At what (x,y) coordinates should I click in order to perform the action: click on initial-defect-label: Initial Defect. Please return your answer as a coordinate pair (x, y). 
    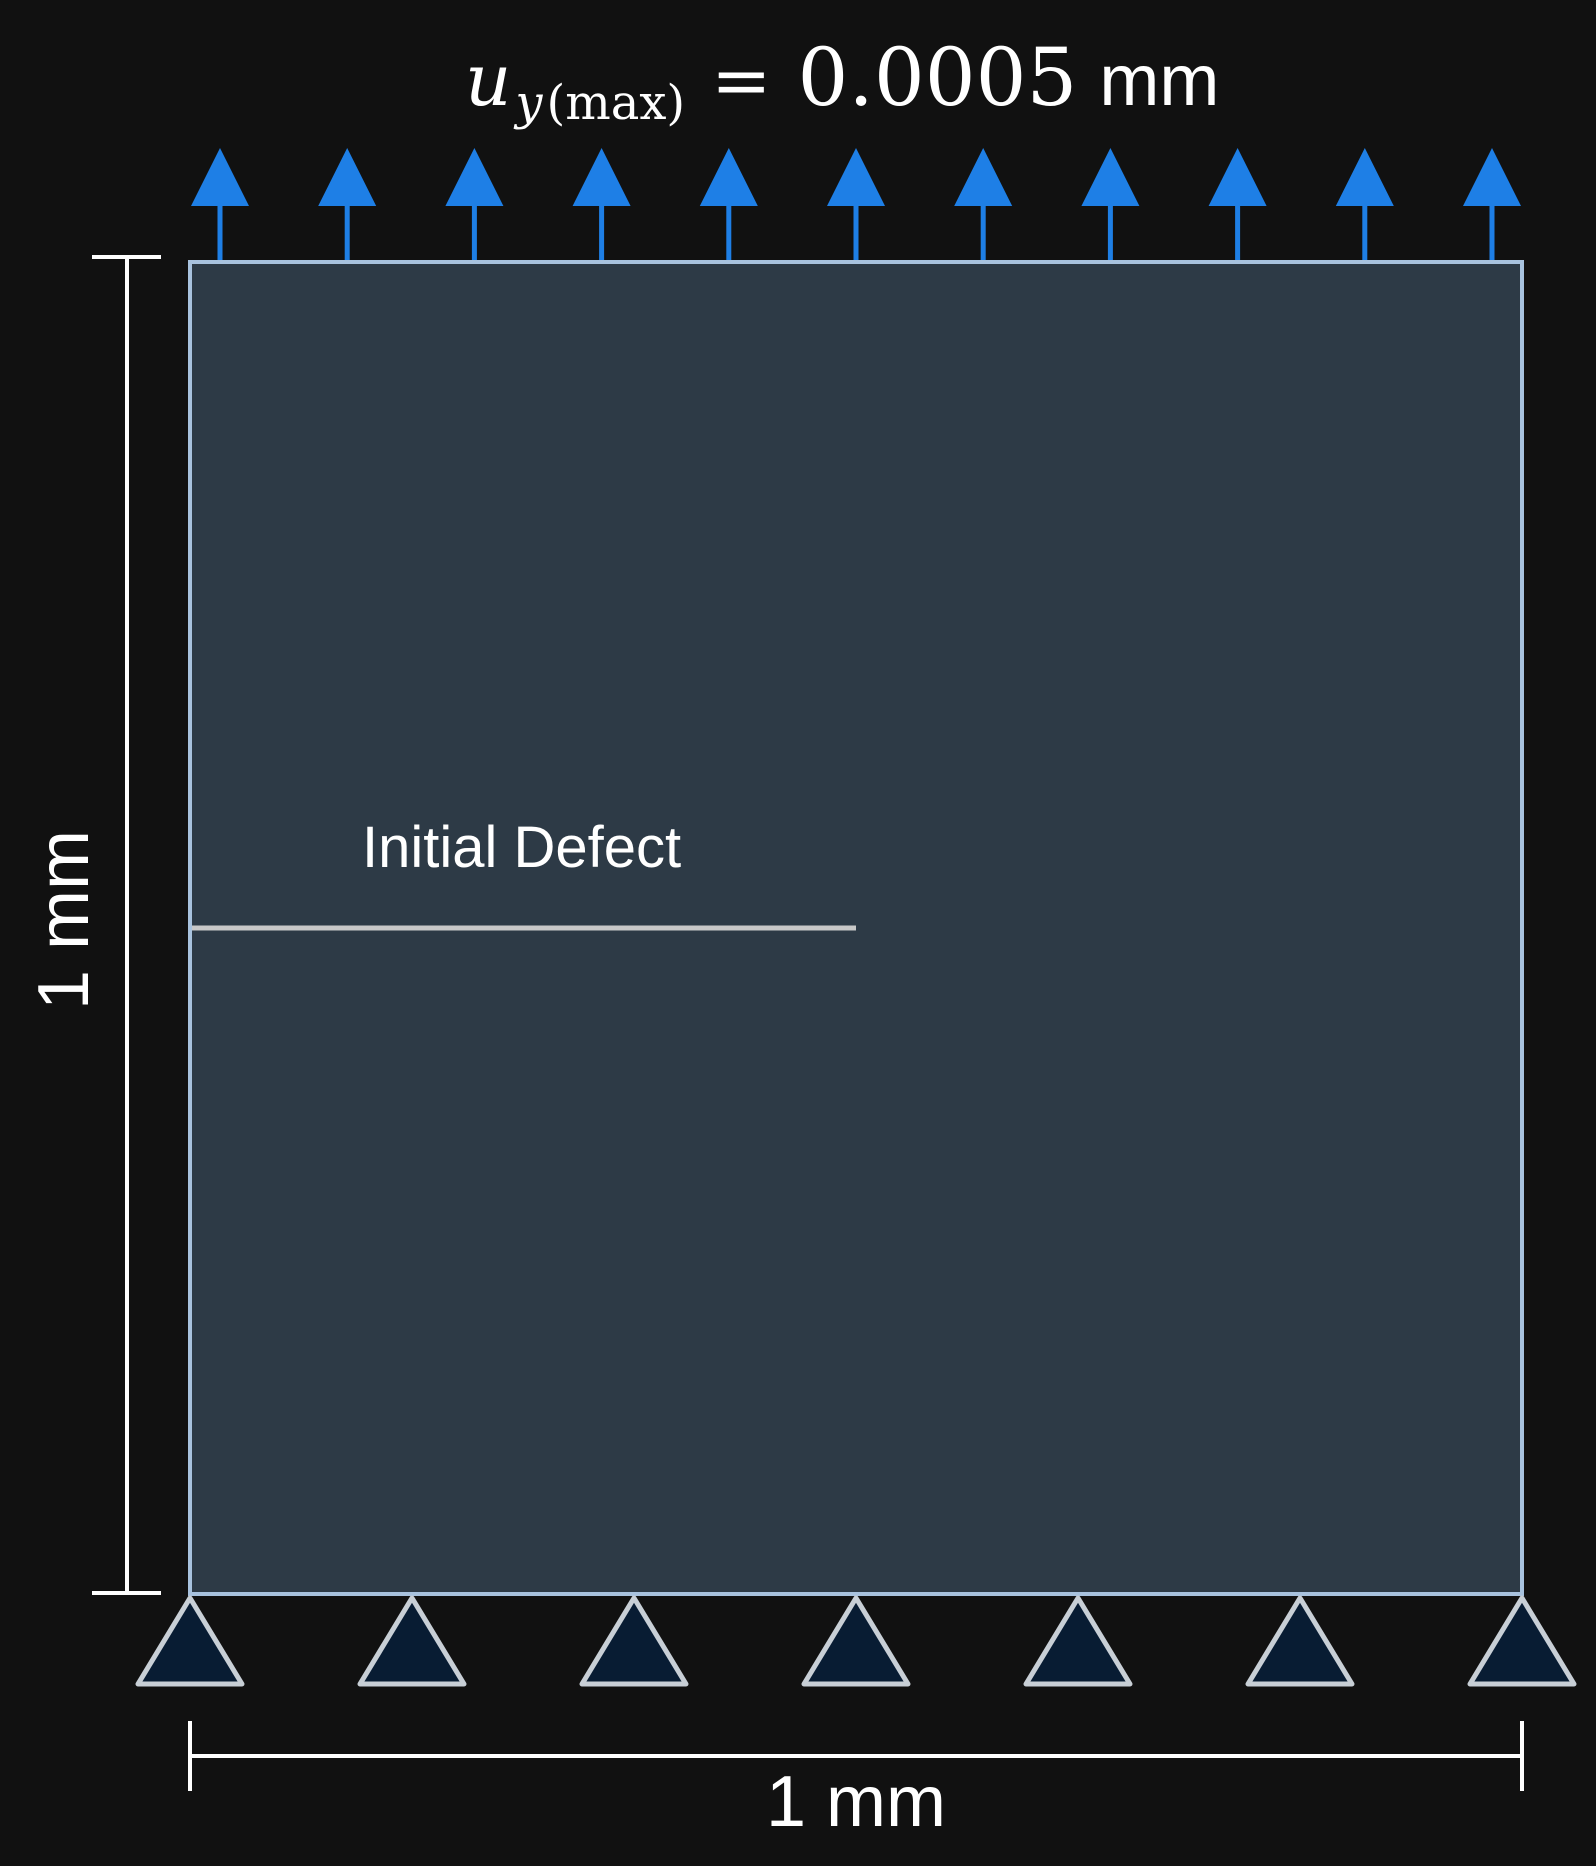
    Looking at the image, I should click on (521, 847).